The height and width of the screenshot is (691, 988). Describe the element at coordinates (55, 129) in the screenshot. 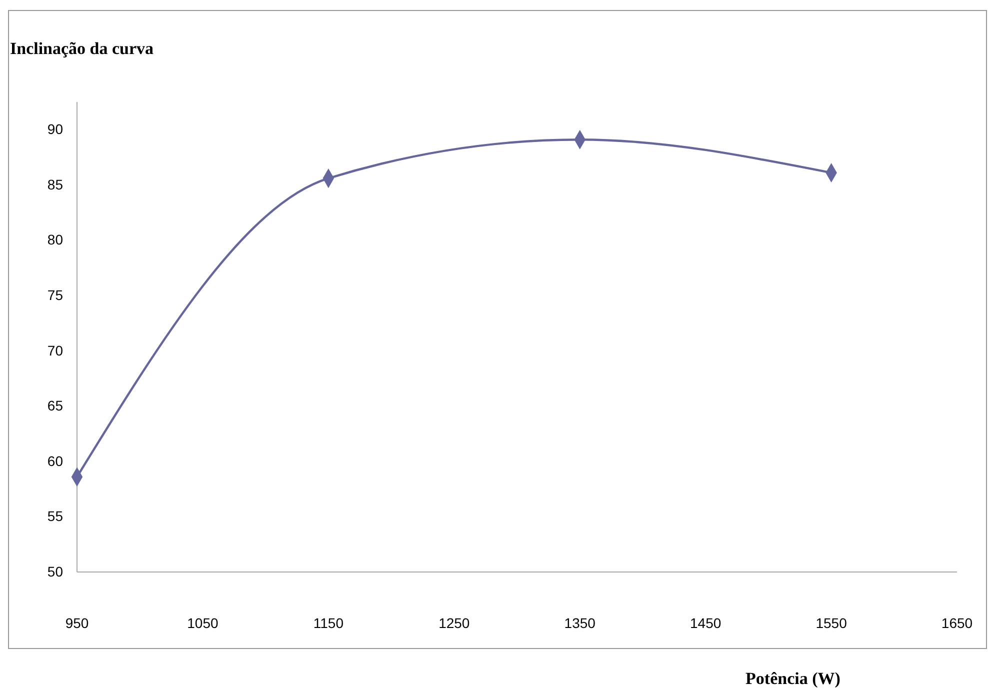

I see `y-tick-label: 90` at that location.